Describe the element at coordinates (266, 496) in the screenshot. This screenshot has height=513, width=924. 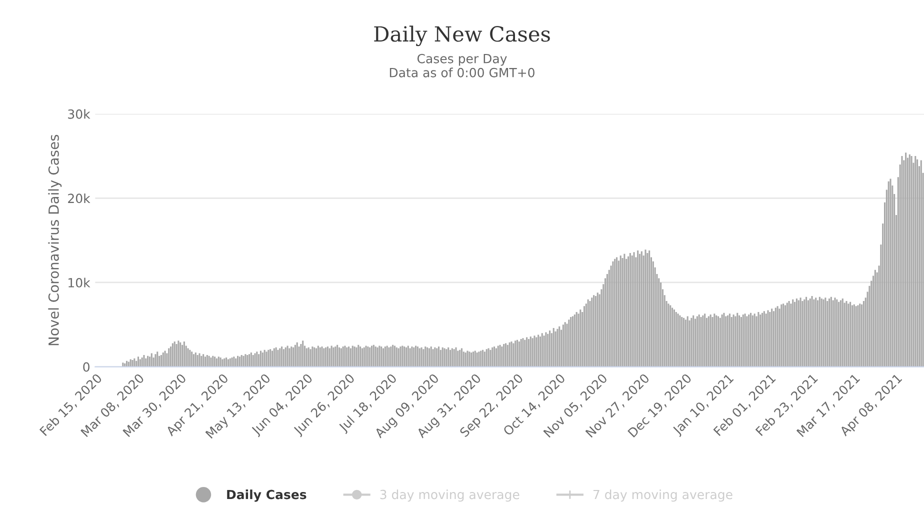
I see `legend-label: Daily Cases` at that location.